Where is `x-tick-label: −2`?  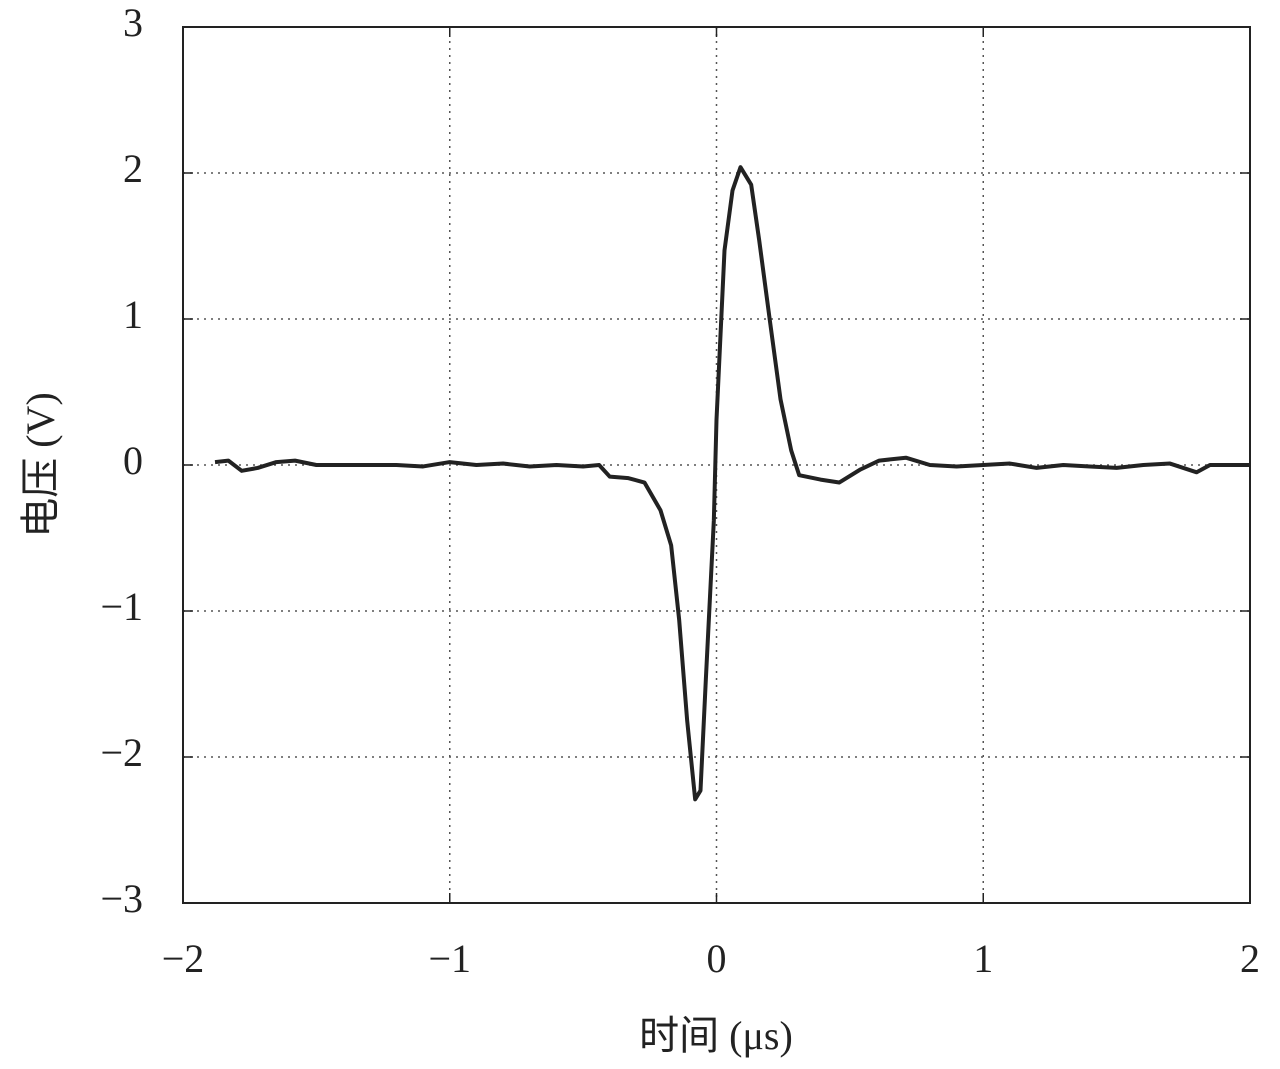
x-tick-label: −2 is located at coordinates (183, 958).